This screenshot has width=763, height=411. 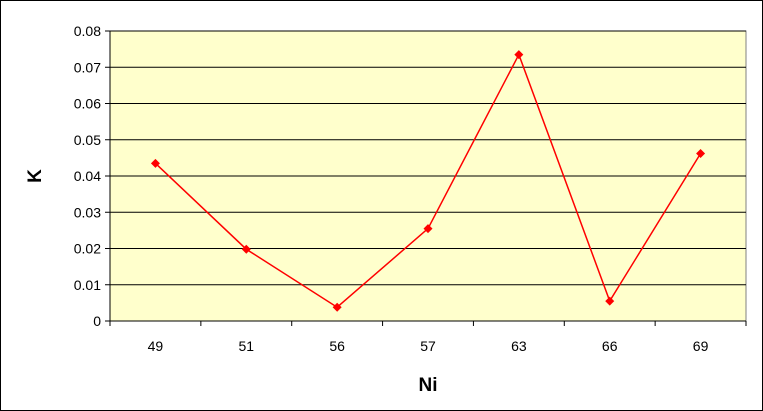 What do you see at coordinates (87, 176) in the screenshot?
I see `y-tick-label: 0.04` at bounding box center [87, 176].